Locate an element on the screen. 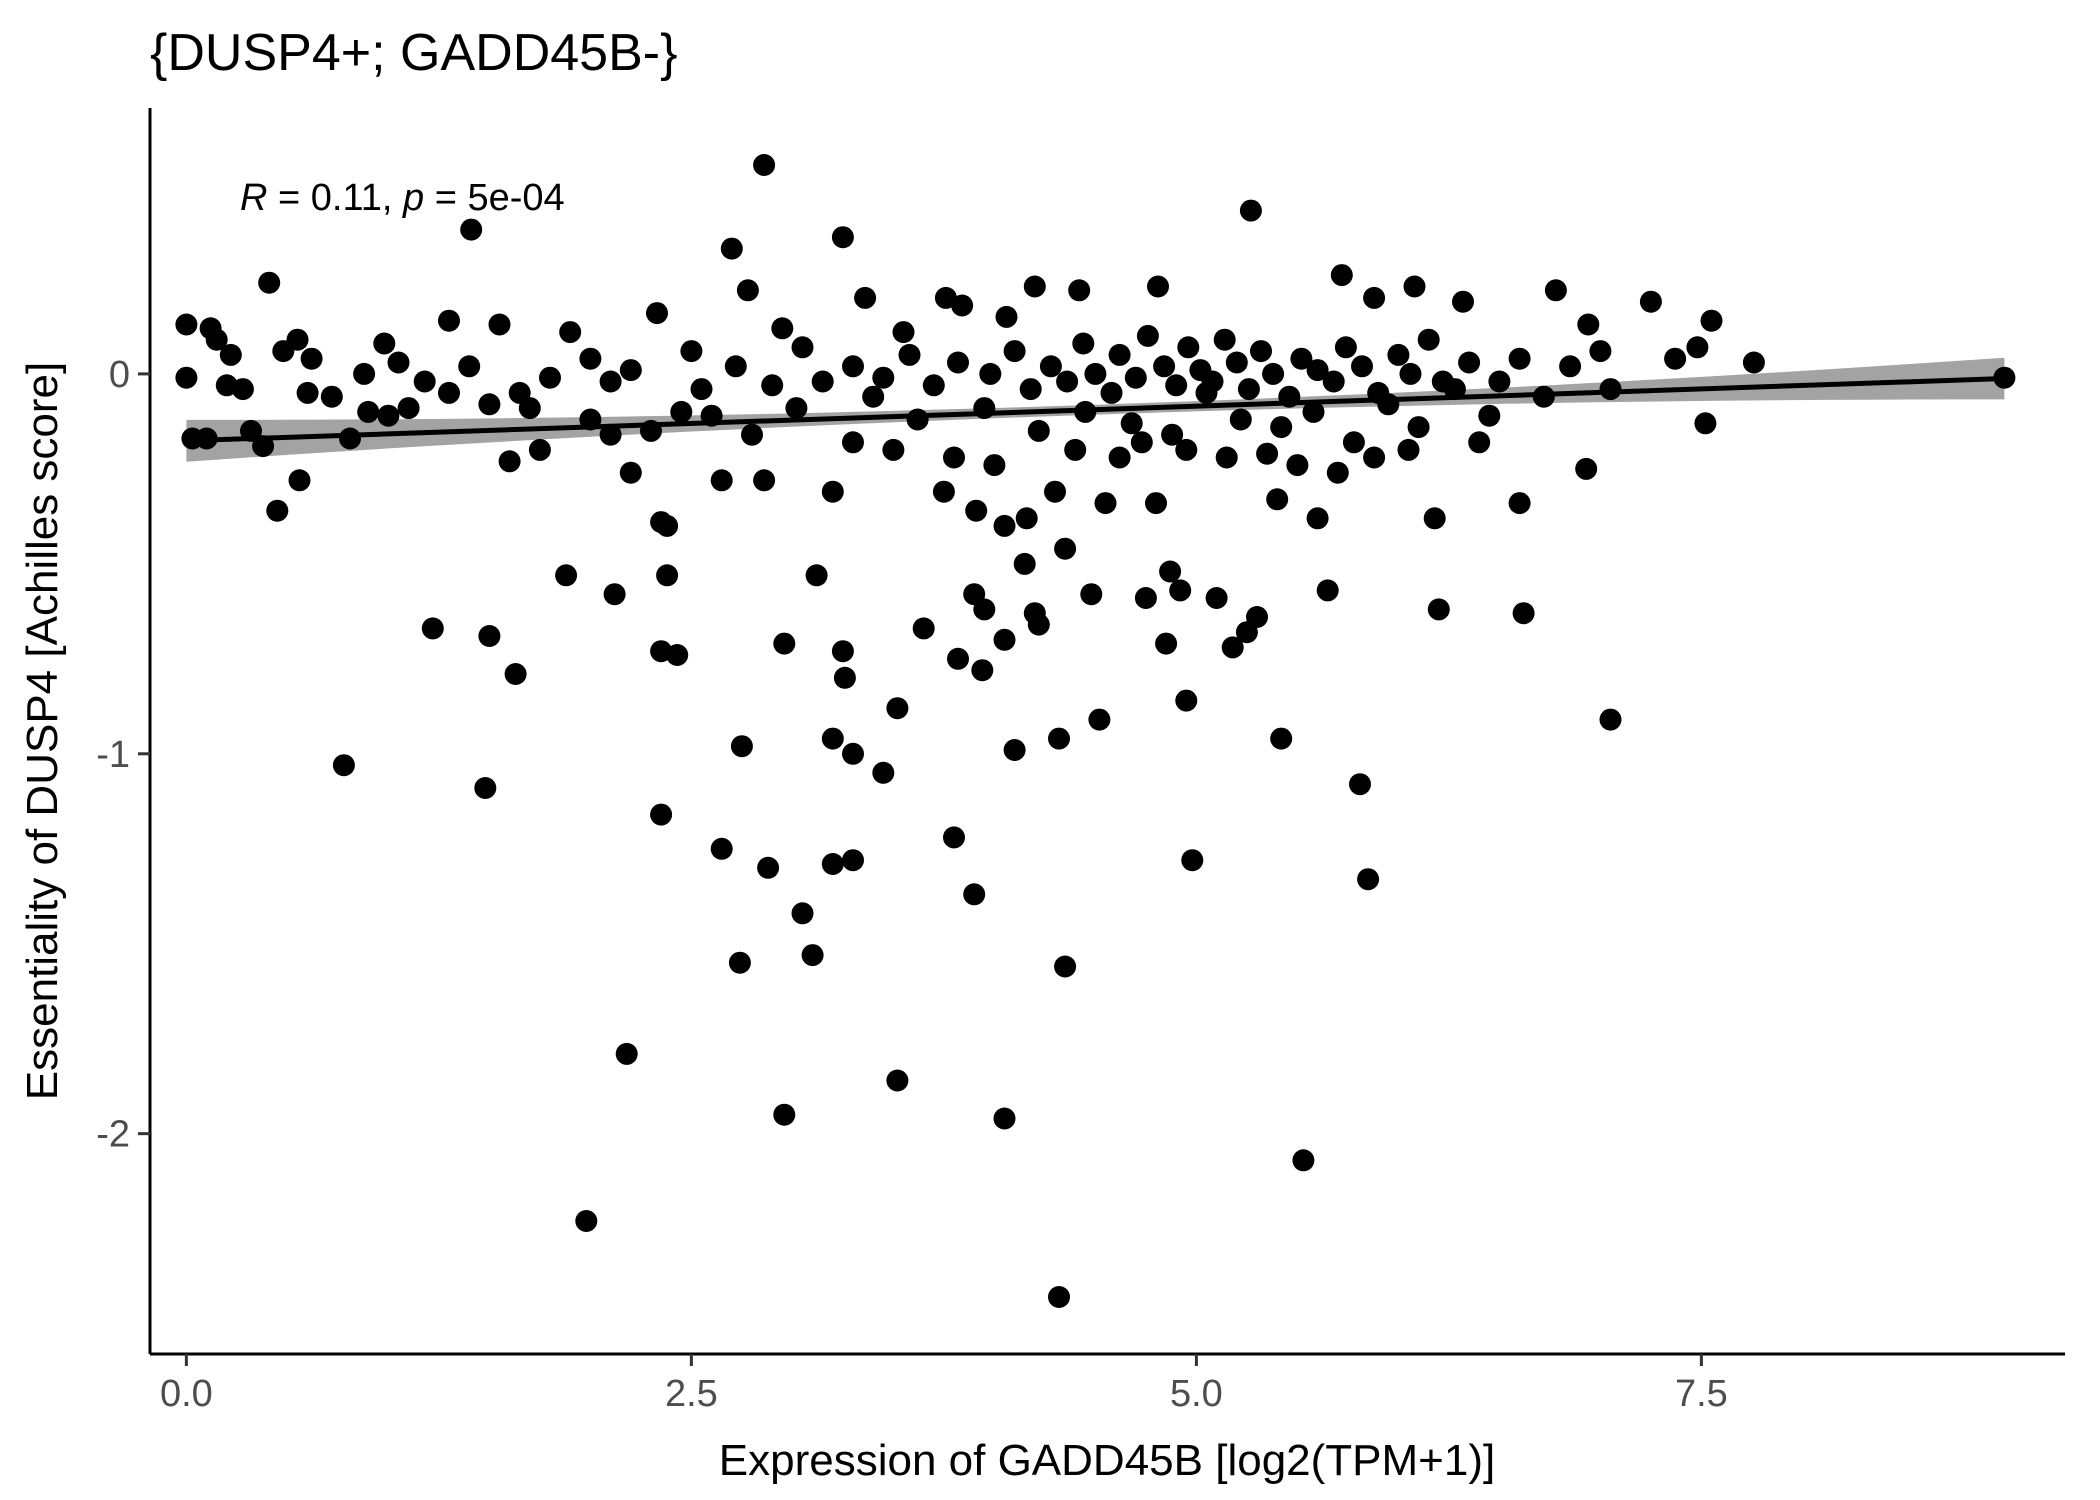 This screenshot has width=2100, height=1500. x-axis-title: Expression of GADD45B [log2(TPM+1)] is located at coordinates (1107, 1460).